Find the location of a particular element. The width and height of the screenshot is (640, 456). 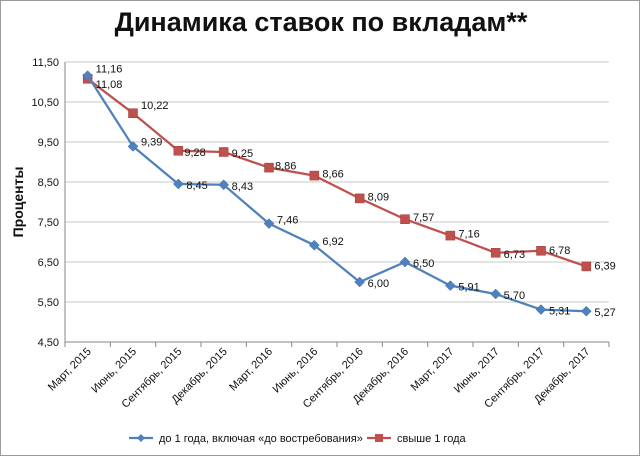

y-tick-label: 5,50 is located at coordinates (48, 303).